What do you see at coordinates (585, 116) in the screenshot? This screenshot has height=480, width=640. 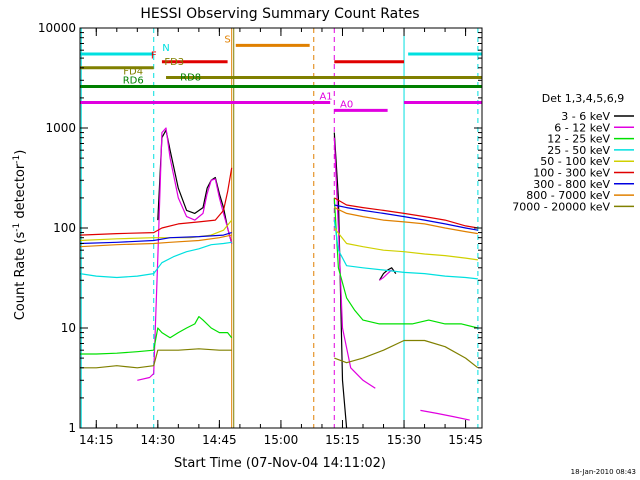 I see `legend-label-0: 3 - 6 keV` at bounding box center [585, 116].